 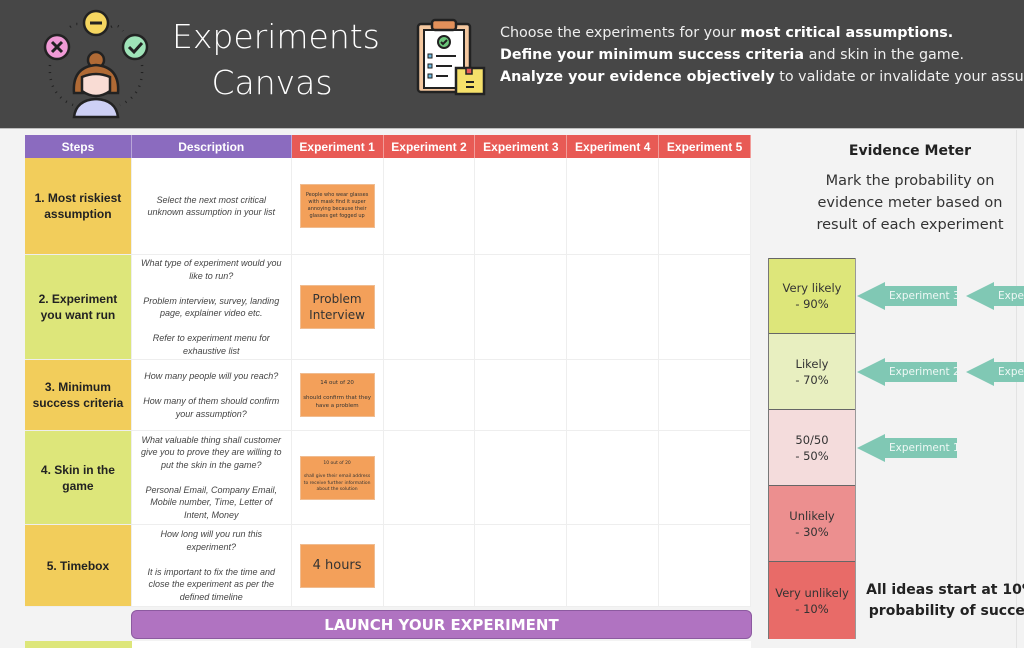 What do you see at coordinates (272, 82) in the screenshot?
I see `title-line-2: Canvas` at bounding box center [272, 82].